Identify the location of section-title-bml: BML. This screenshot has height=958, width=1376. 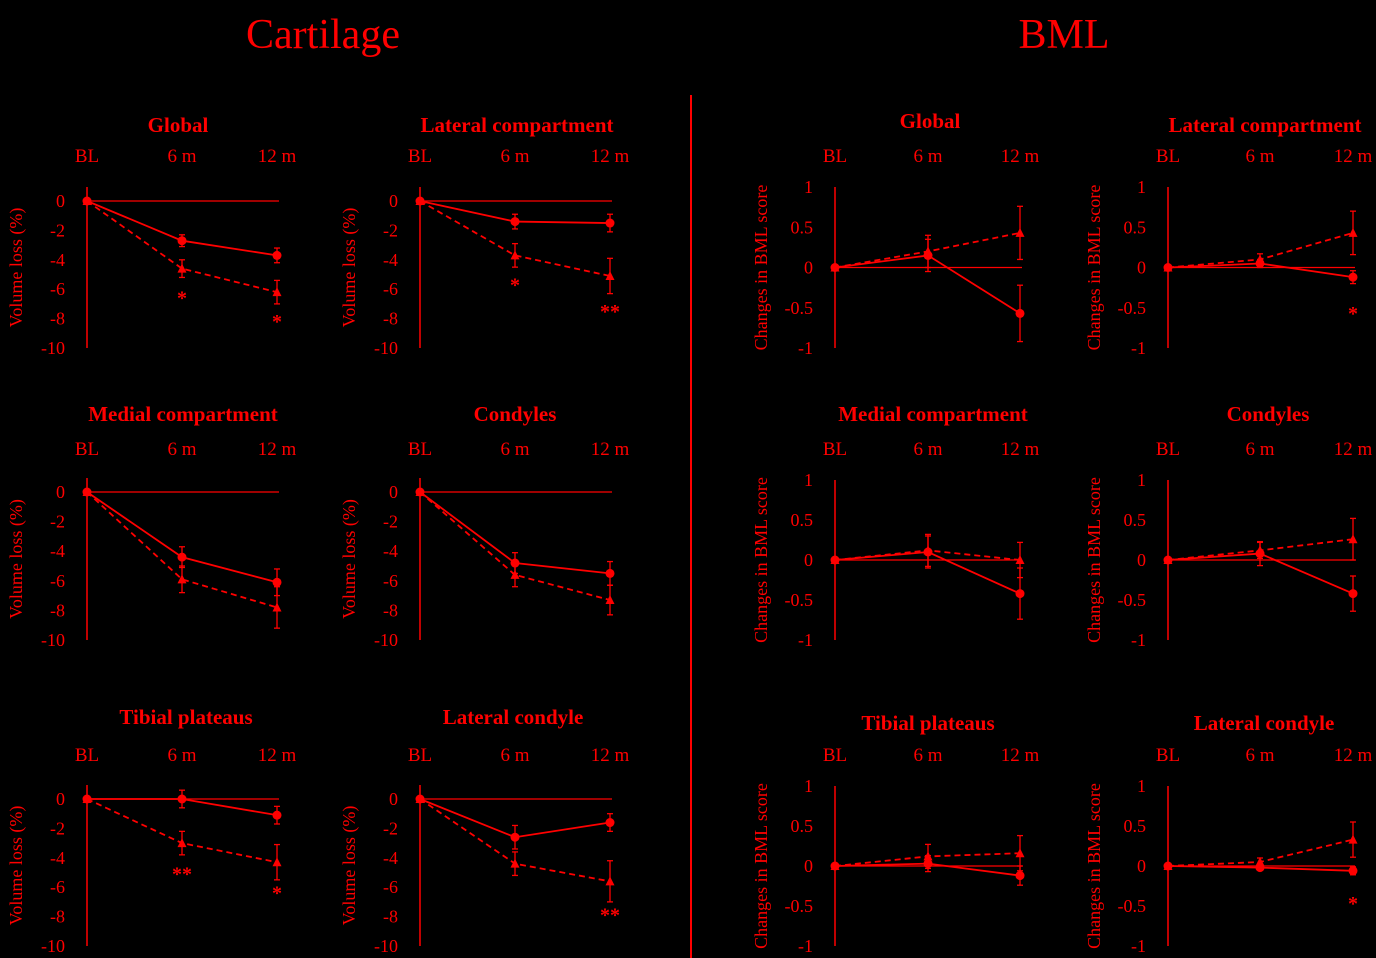
(1063, 35).